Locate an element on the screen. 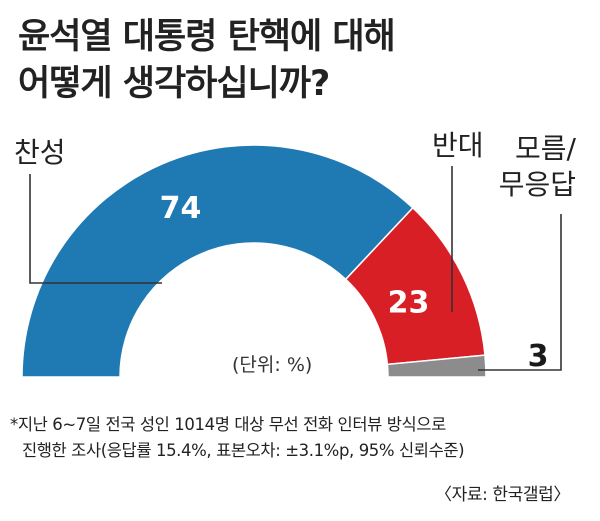 This screenshot has width=600, height=521. source-credit: 〈자료: 한국갤럽〉 is located at coordinates (502, 495).